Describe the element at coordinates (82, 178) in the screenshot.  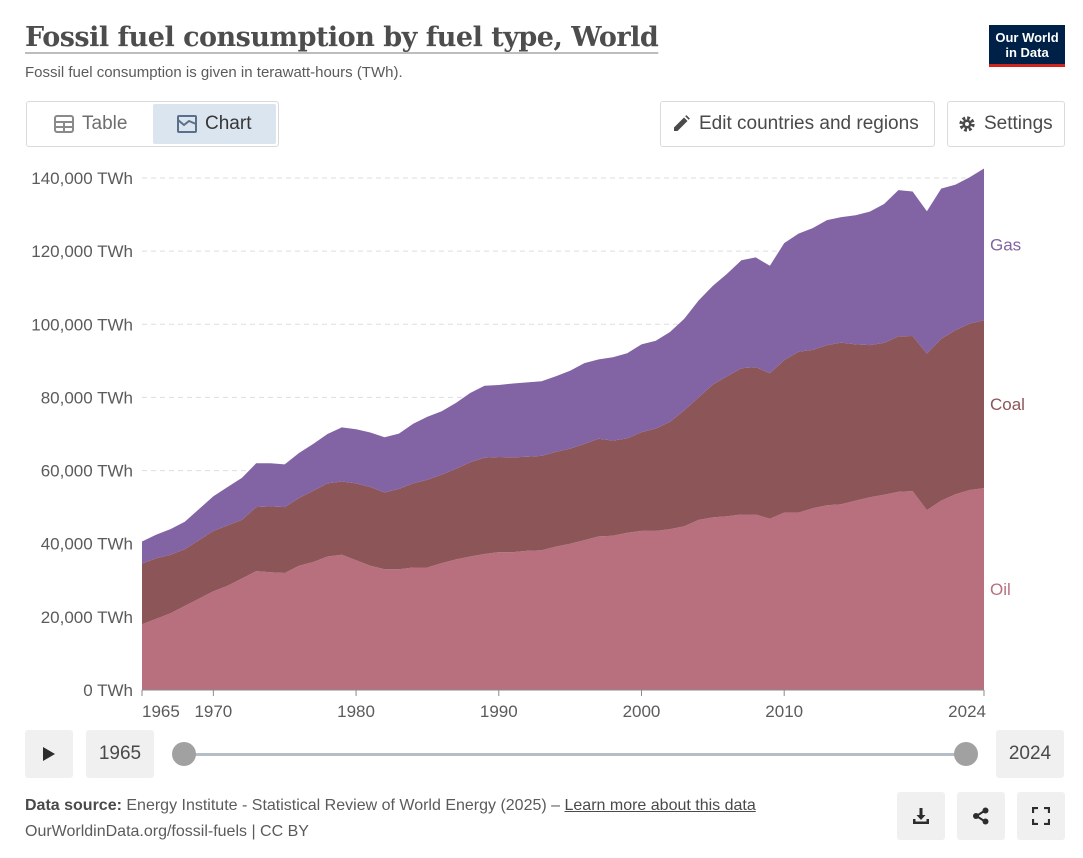
I see `y-tick-label: 140,000 TWh` at that location.